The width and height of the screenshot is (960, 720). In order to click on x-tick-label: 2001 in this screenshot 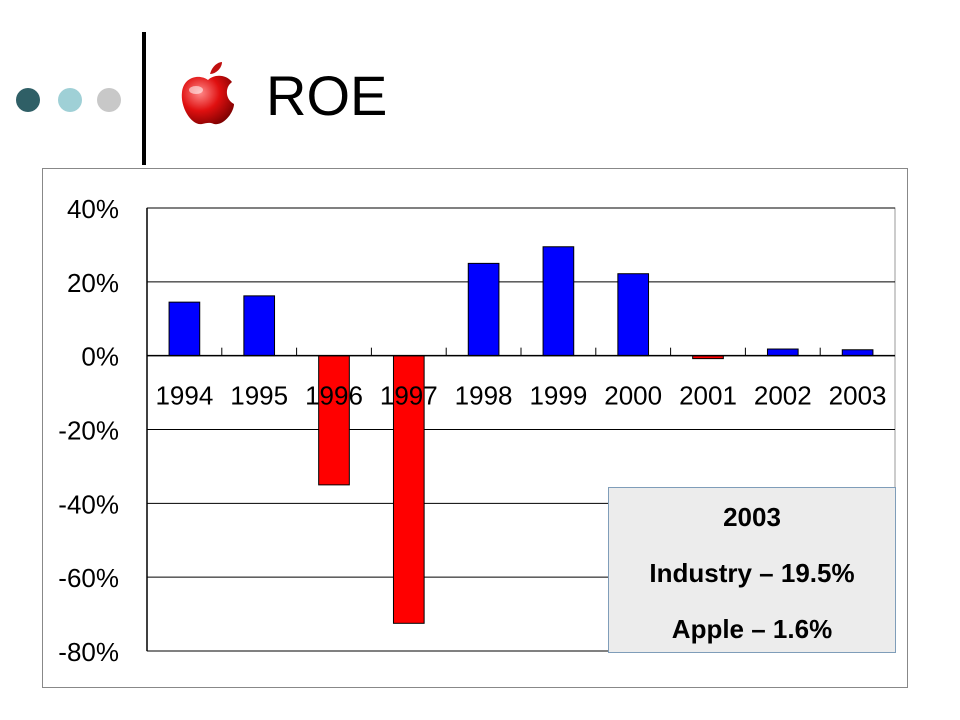, I will do `click(708, 396)`.